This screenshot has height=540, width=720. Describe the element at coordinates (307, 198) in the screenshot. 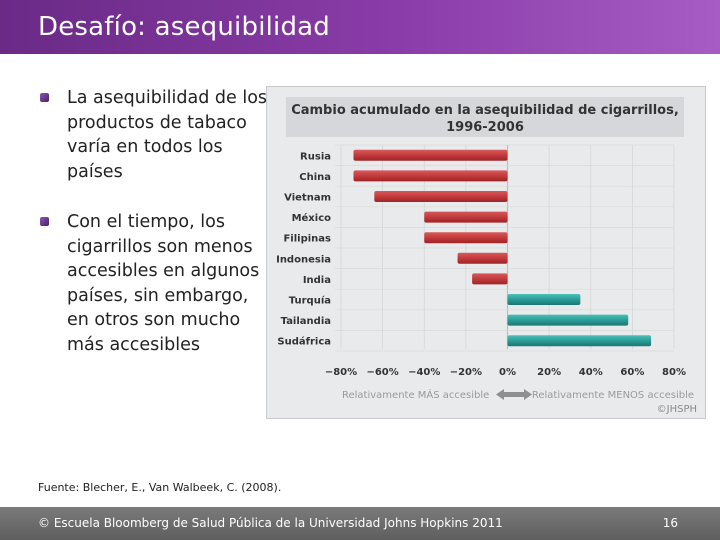

I see `category-label: Vietnam` at that location.